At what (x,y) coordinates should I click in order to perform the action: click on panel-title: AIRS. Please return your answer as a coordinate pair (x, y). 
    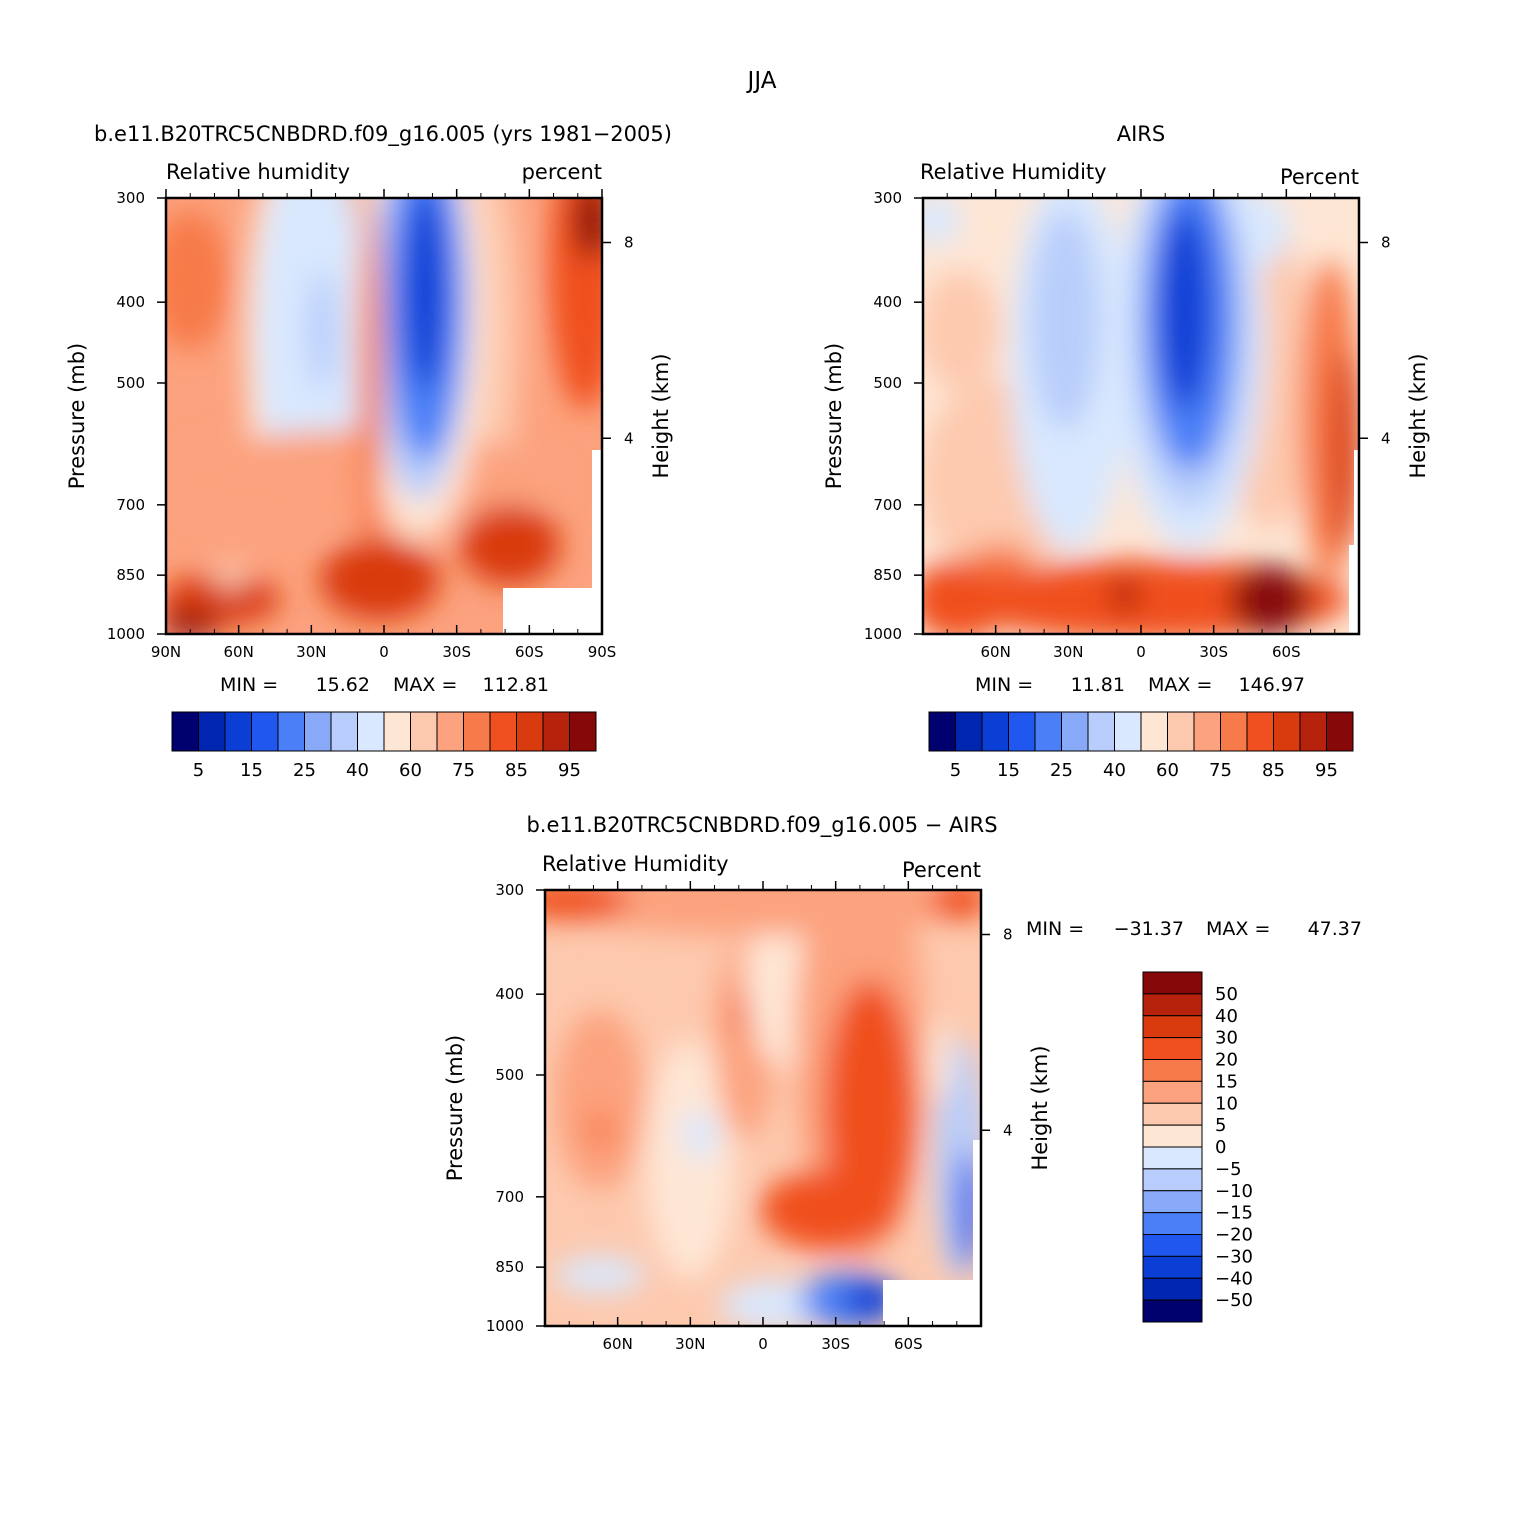
    Looking at the image, I should click on (1141, 134).